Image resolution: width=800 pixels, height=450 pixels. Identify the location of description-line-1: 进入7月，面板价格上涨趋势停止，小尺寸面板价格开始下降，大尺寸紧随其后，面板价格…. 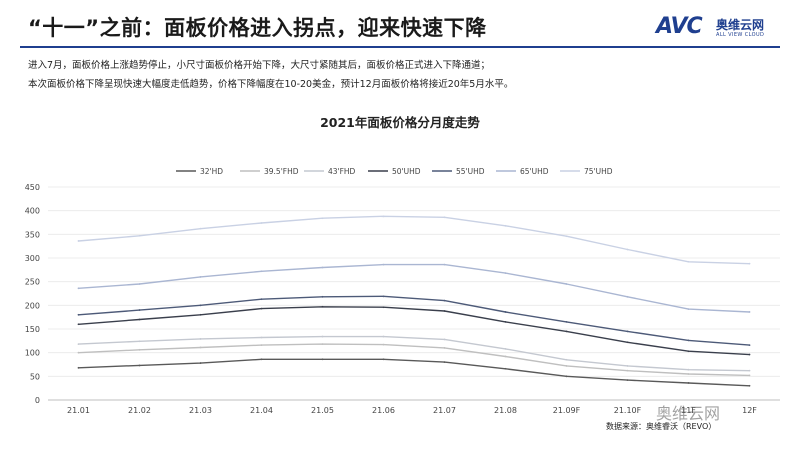
(259, 65).